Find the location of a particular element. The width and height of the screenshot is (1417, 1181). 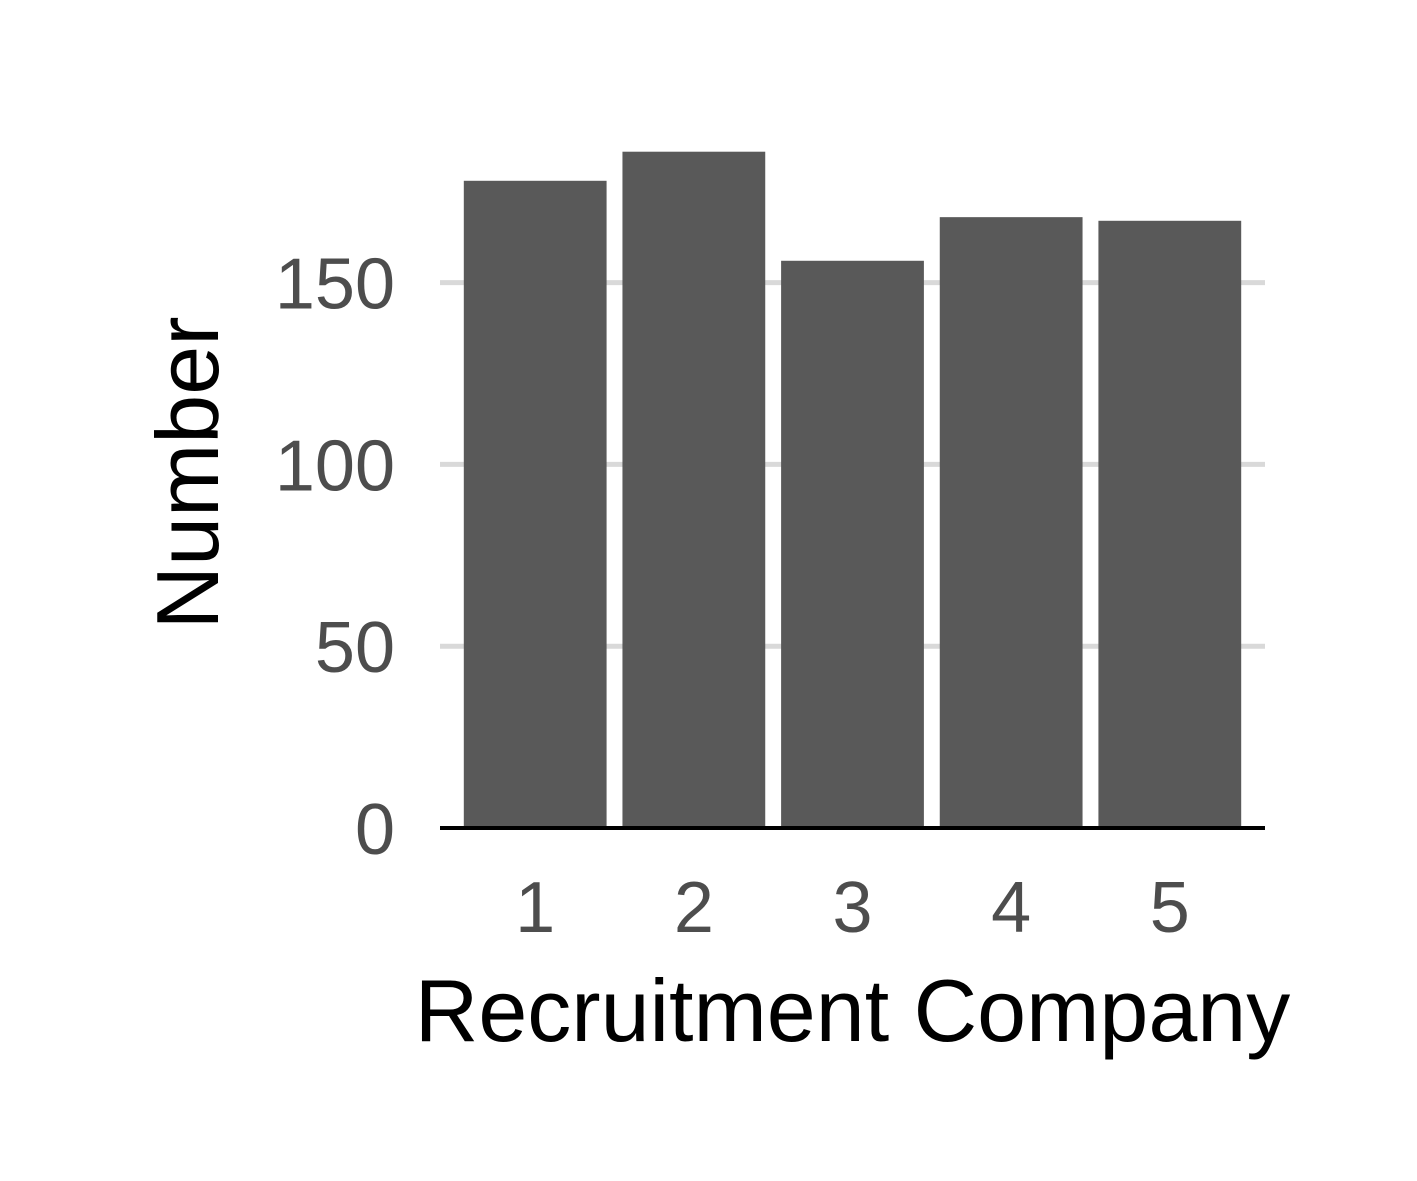

y-tick-label-100: 100 is located at coordinates (335, 466).